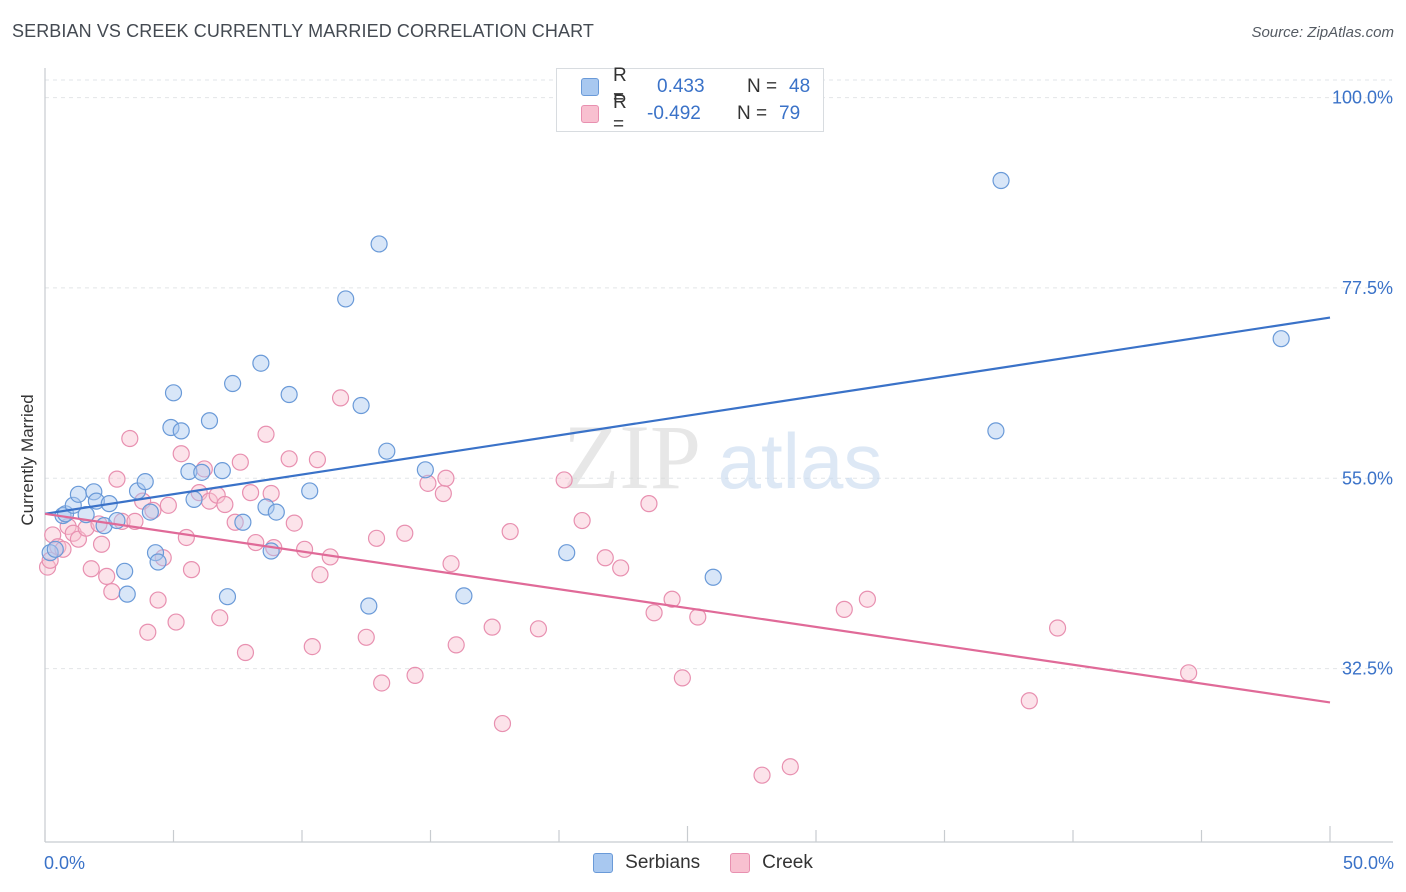 This screenshot has width=1406, height=892. Describe the element at coordinates (1322, 32) in the screenshot. I see `source-credit: Source: ZipAtlas.com` at that location.